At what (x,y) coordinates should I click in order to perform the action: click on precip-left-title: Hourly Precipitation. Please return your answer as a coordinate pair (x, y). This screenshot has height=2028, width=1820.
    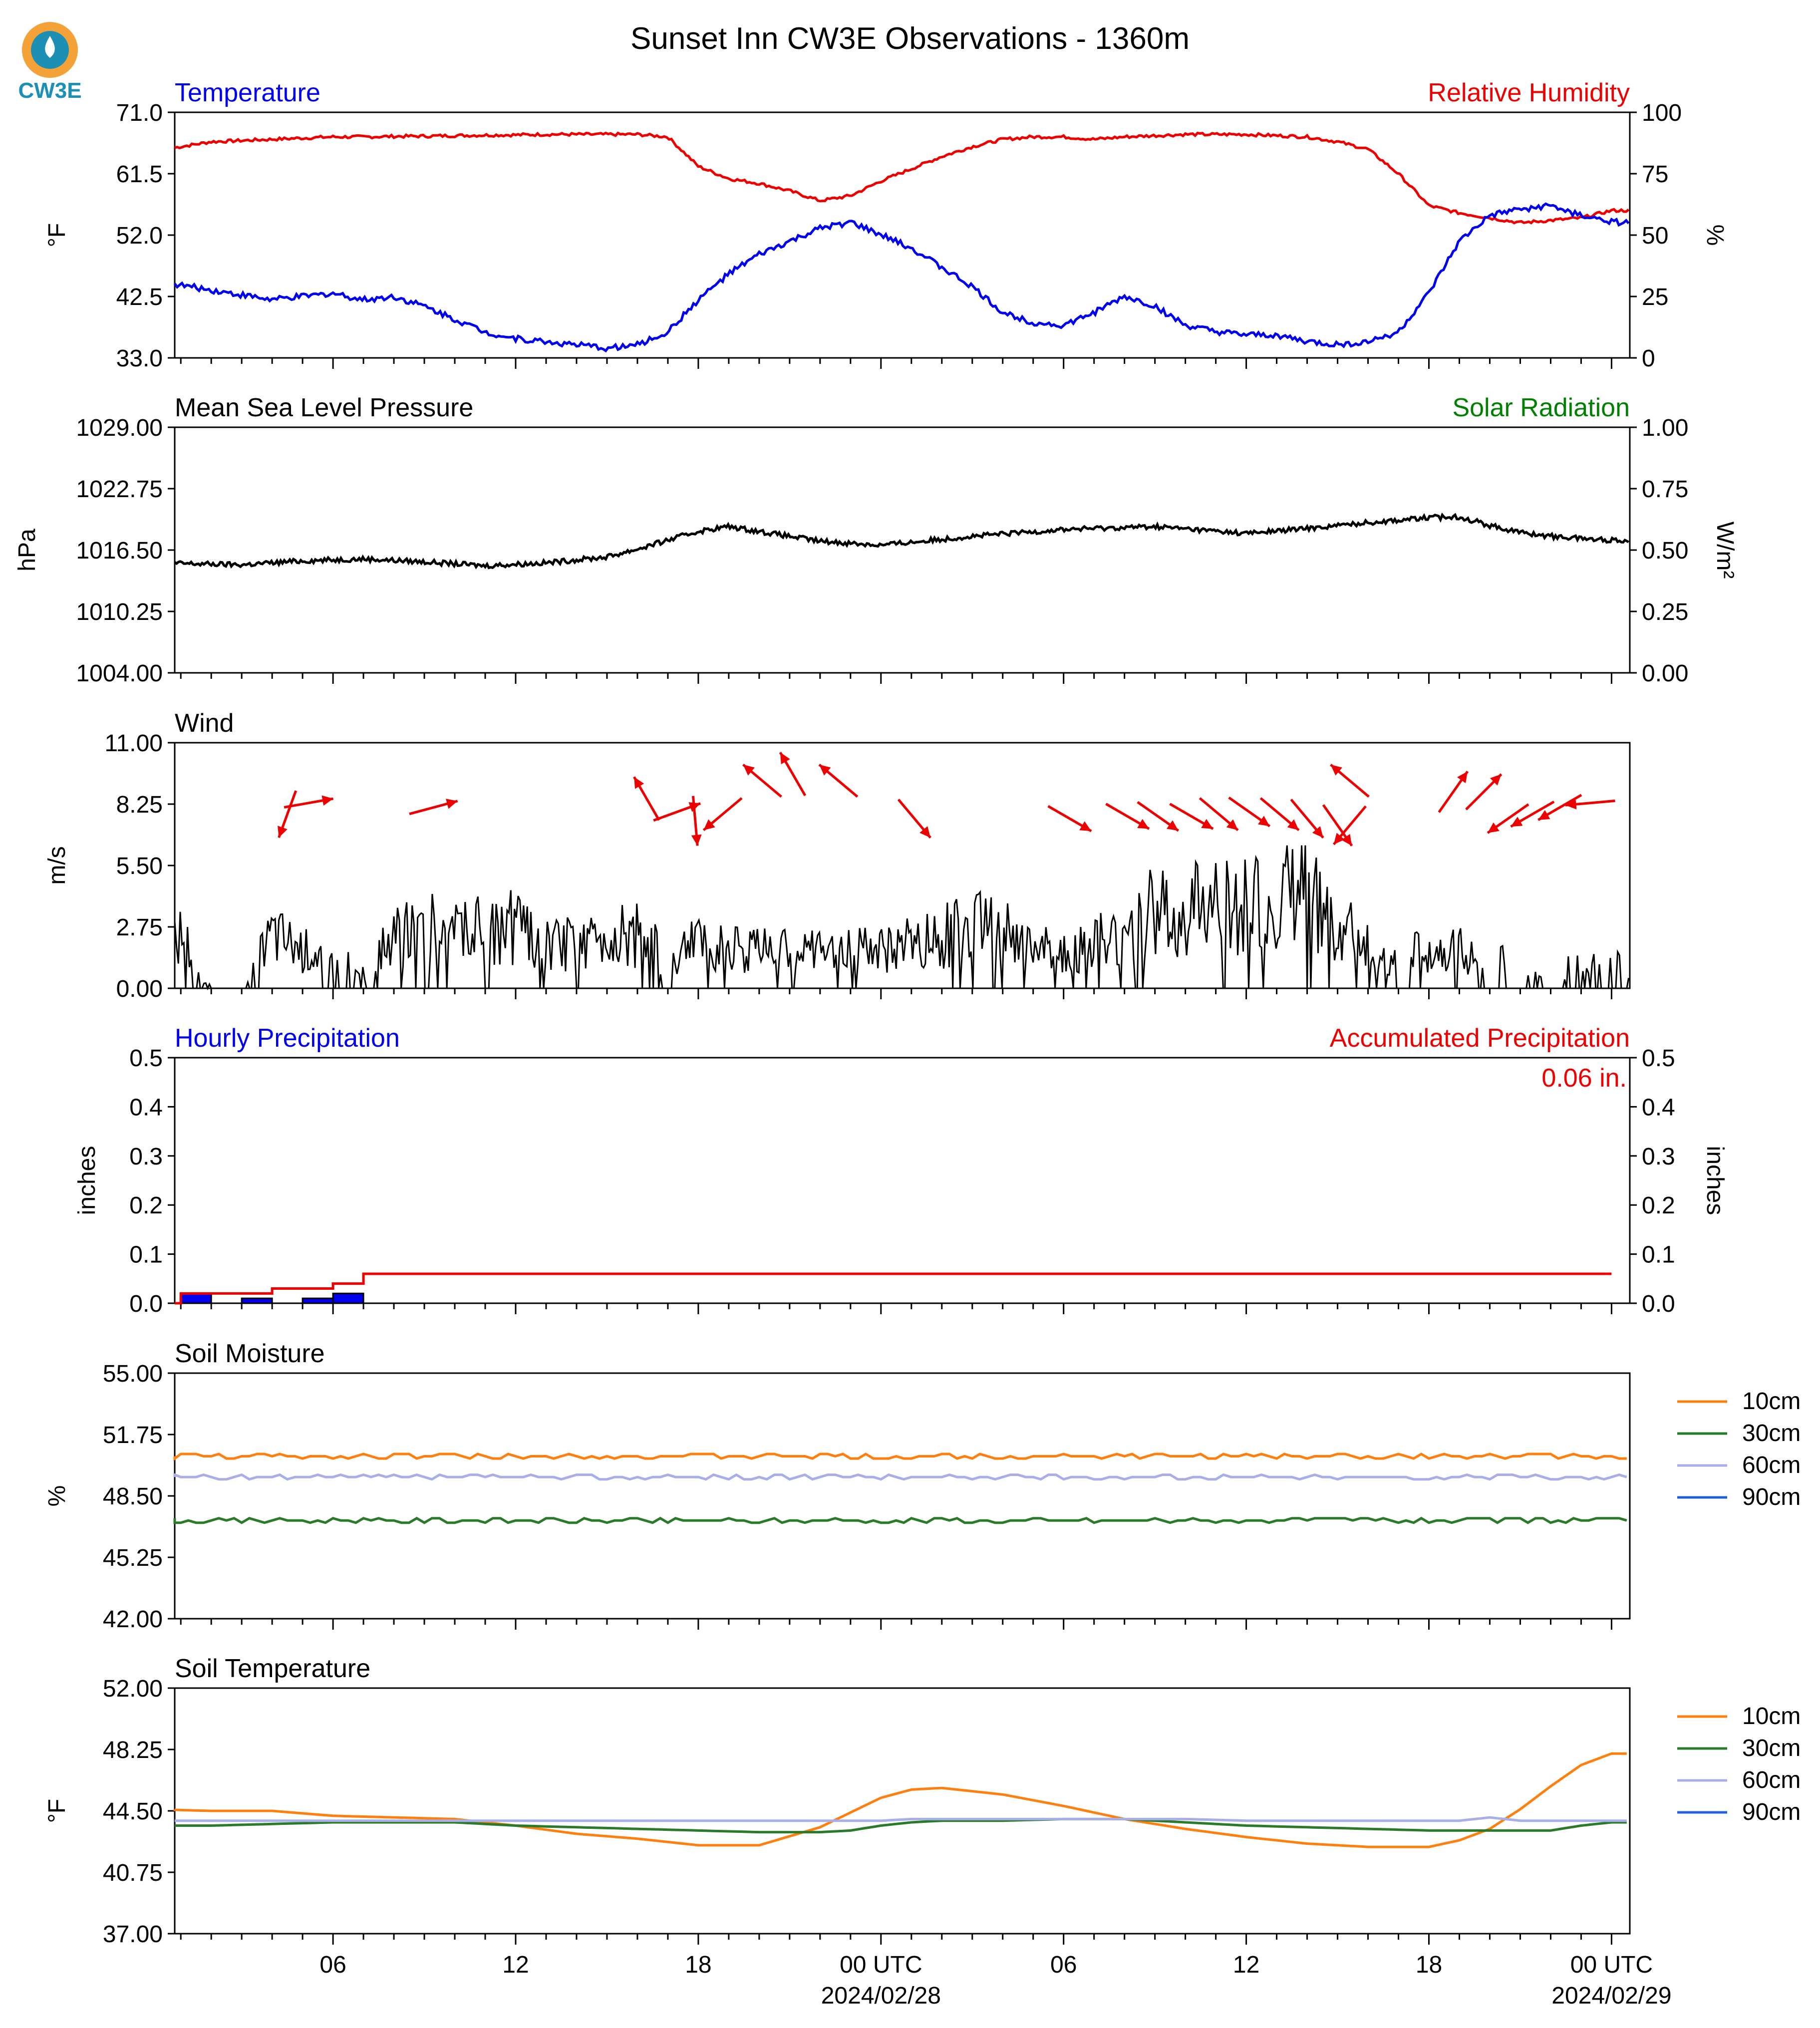
    Looking at the image, I should click on (287, 1038).